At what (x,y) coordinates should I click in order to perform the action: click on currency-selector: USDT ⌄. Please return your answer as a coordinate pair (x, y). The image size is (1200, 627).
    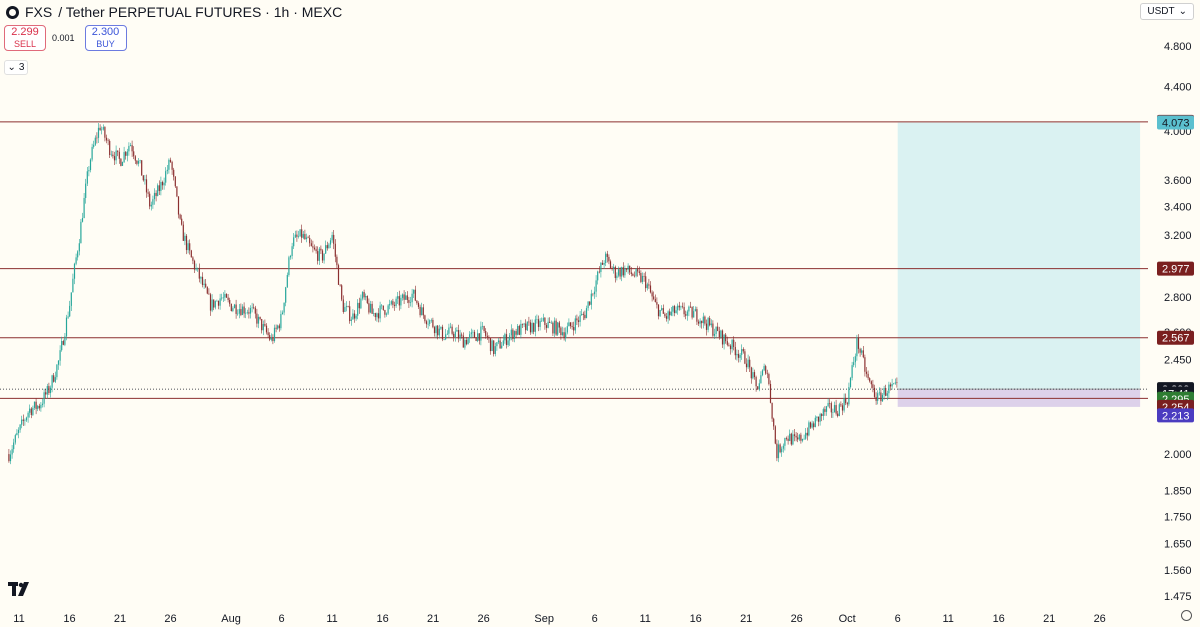
    Looking at the image, I should click on (1167, 11).